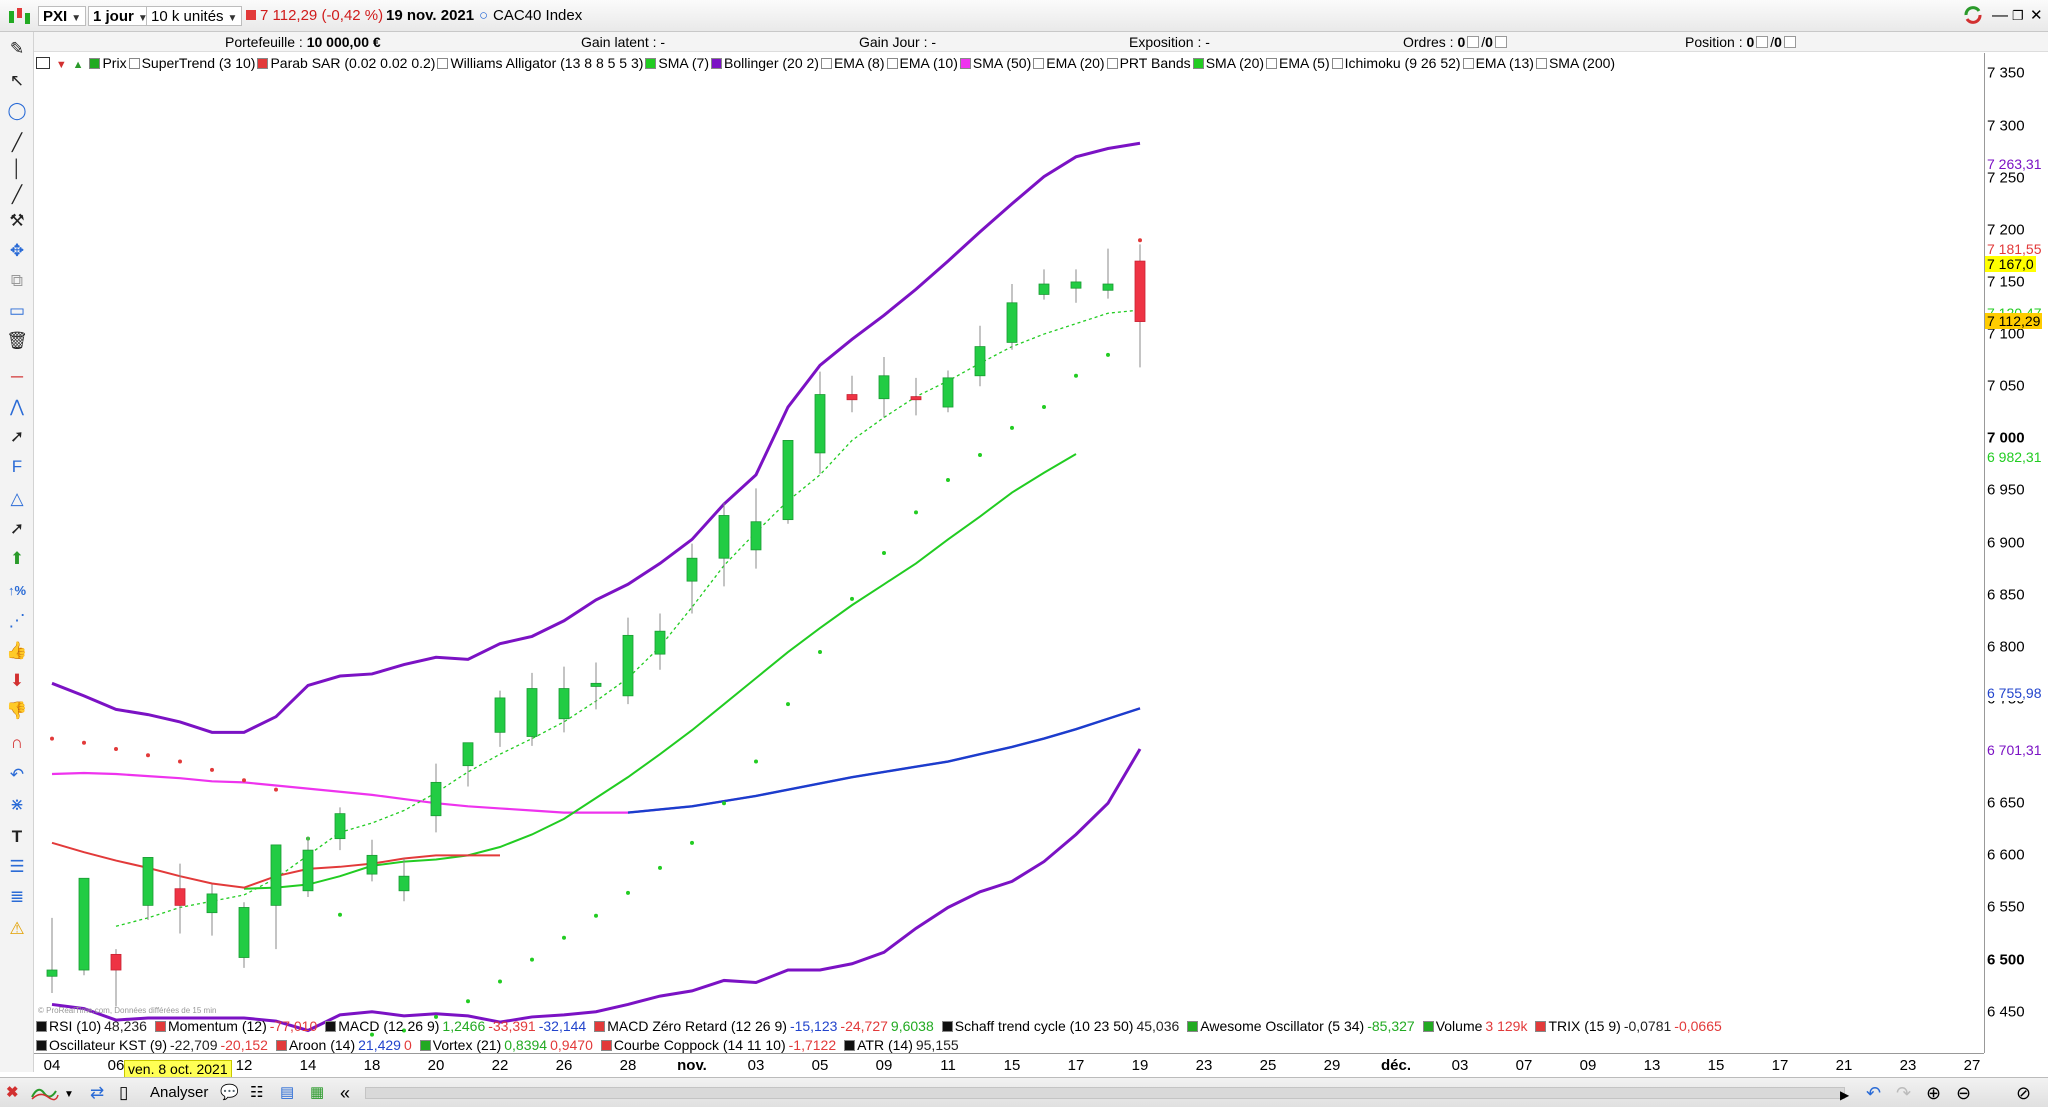  I want to click on gann-icon: ⋇, so click(17, 804).